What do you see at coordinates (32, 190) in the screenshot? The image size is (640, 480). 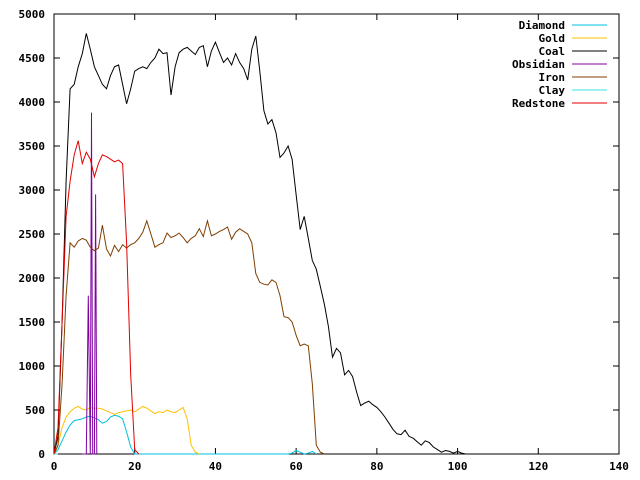 I see `y-tick-label: 3000` at bounding box center [32, 190].